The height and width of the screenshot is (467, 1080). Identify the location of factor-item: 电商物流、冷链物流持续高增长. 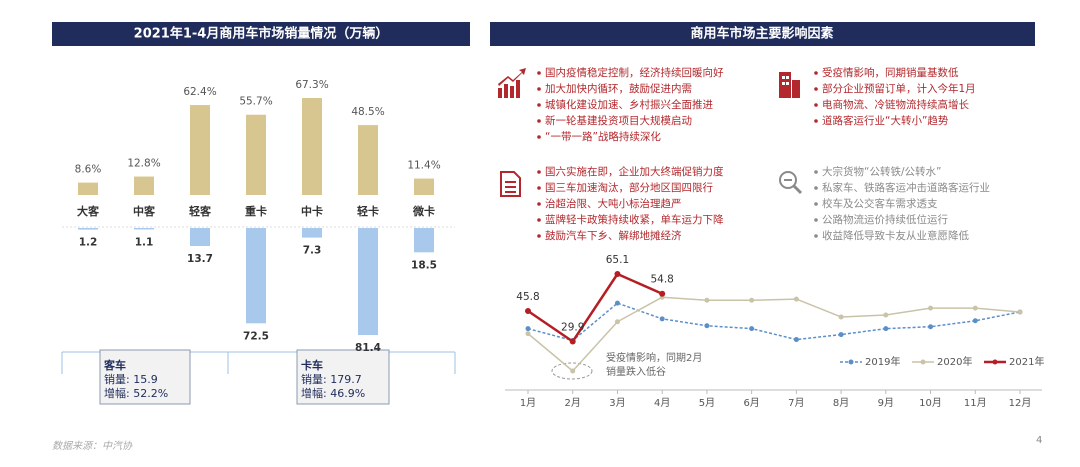
(895, 104).